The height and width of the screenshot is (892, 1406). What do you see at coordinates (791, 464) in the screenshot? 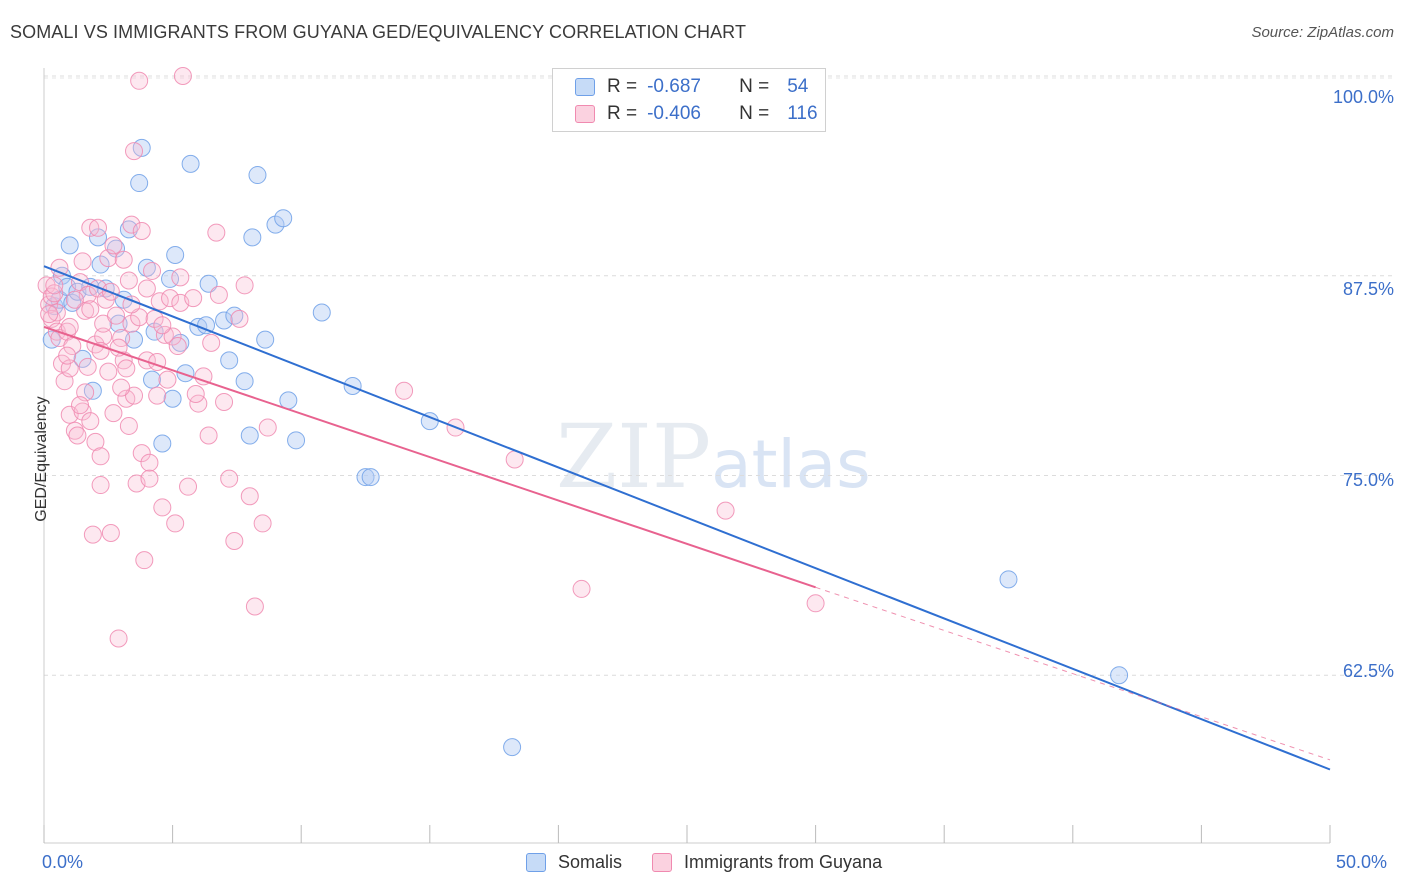
I see `watermark-atlas: atlas` at bounding box center [791, 464].